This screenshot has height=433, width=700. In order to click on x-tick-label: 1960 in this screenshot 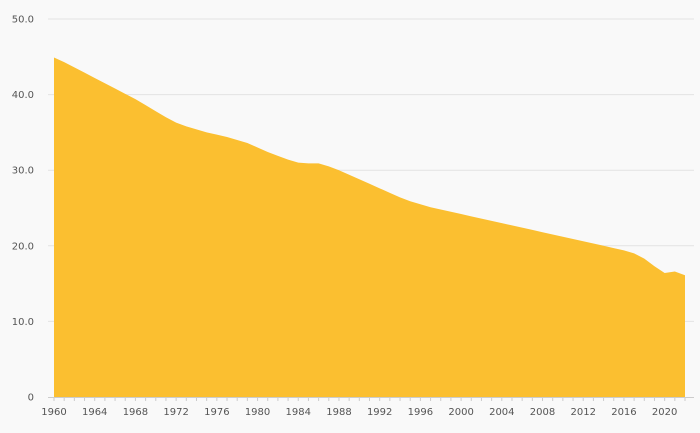, I will do `click(53, 412)`.